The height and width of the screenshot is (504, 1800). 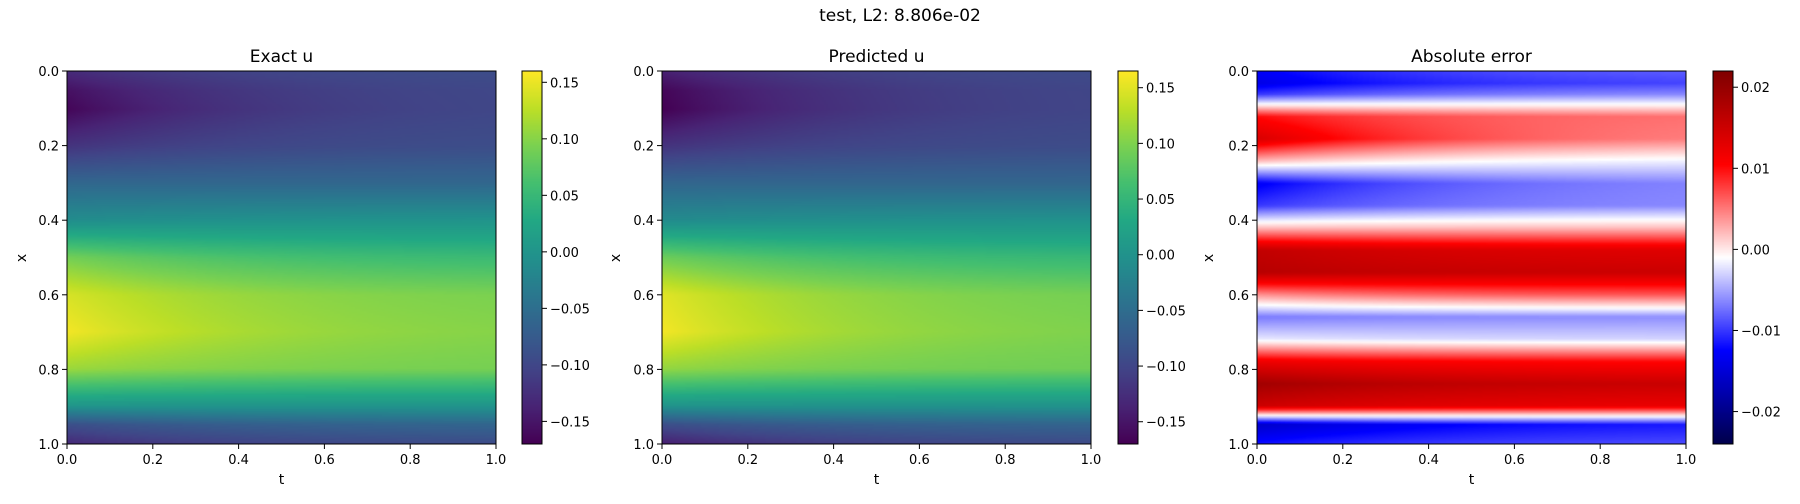 What do you see at coordinates (410, 460) in the screenshot?
I see `xtick-label-exact-u: 0.8` at bounding box center [410, 460].